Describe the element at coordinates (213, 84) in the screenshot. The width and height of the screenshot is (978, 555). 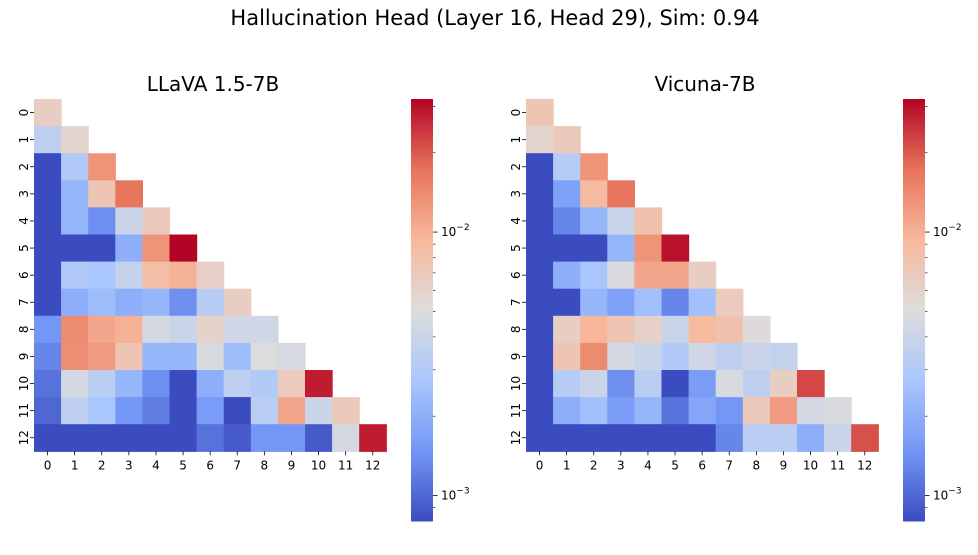
I see `panel-title-llava: LLaVA 1.5-7B` at that location.